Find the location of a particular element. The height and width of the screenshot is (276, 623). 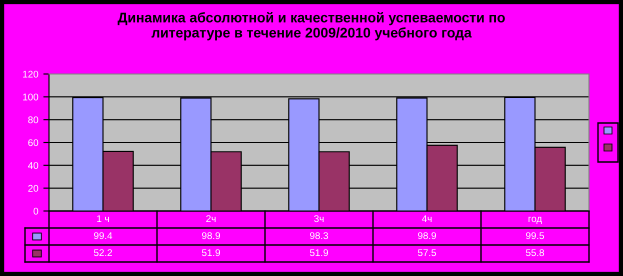

data-label: 52.2 is located at coordinates (103, 252).